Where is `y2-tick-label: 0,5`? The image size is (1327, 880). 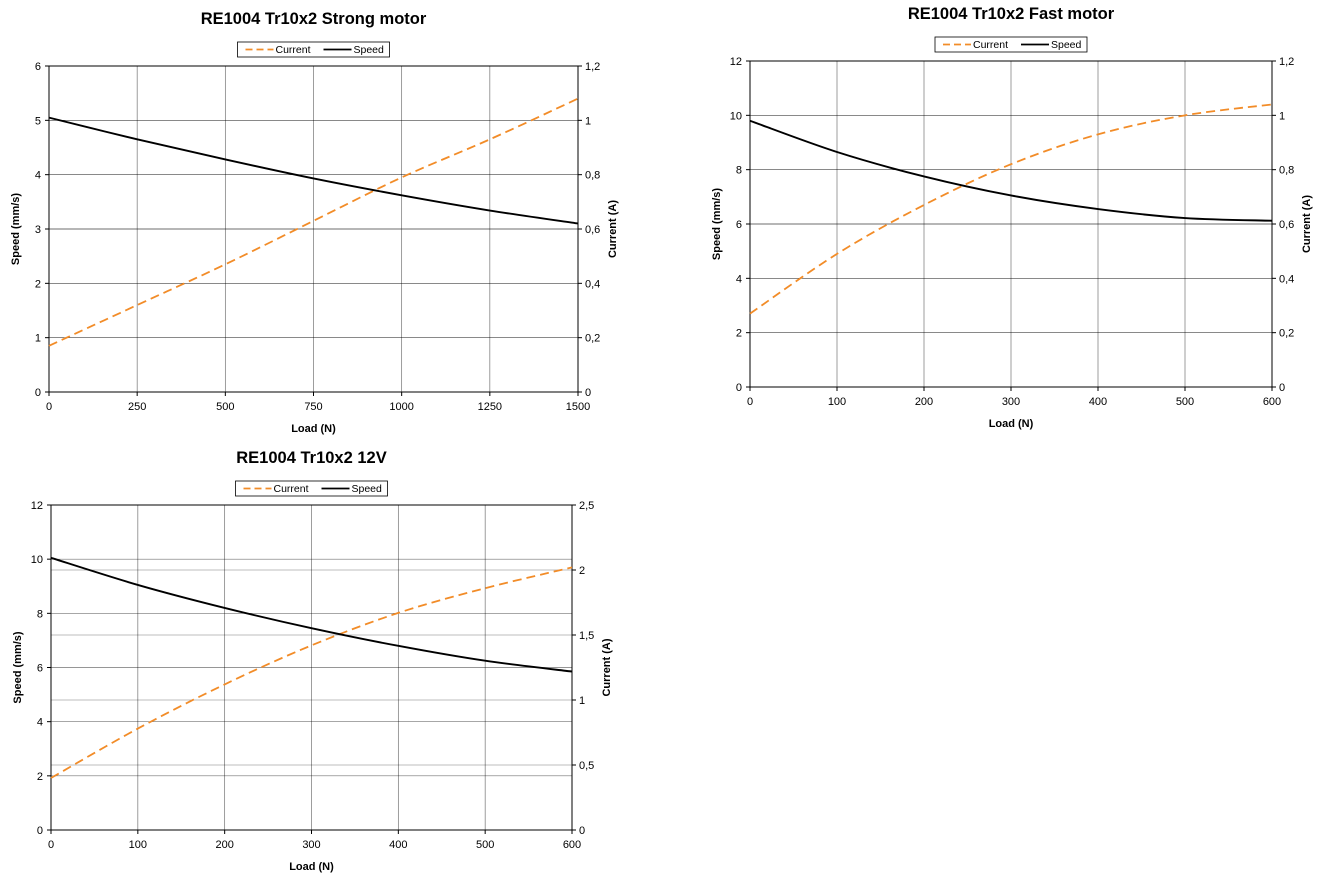 y2-tick-label: 0,5 is located at coordinates (586, 766).